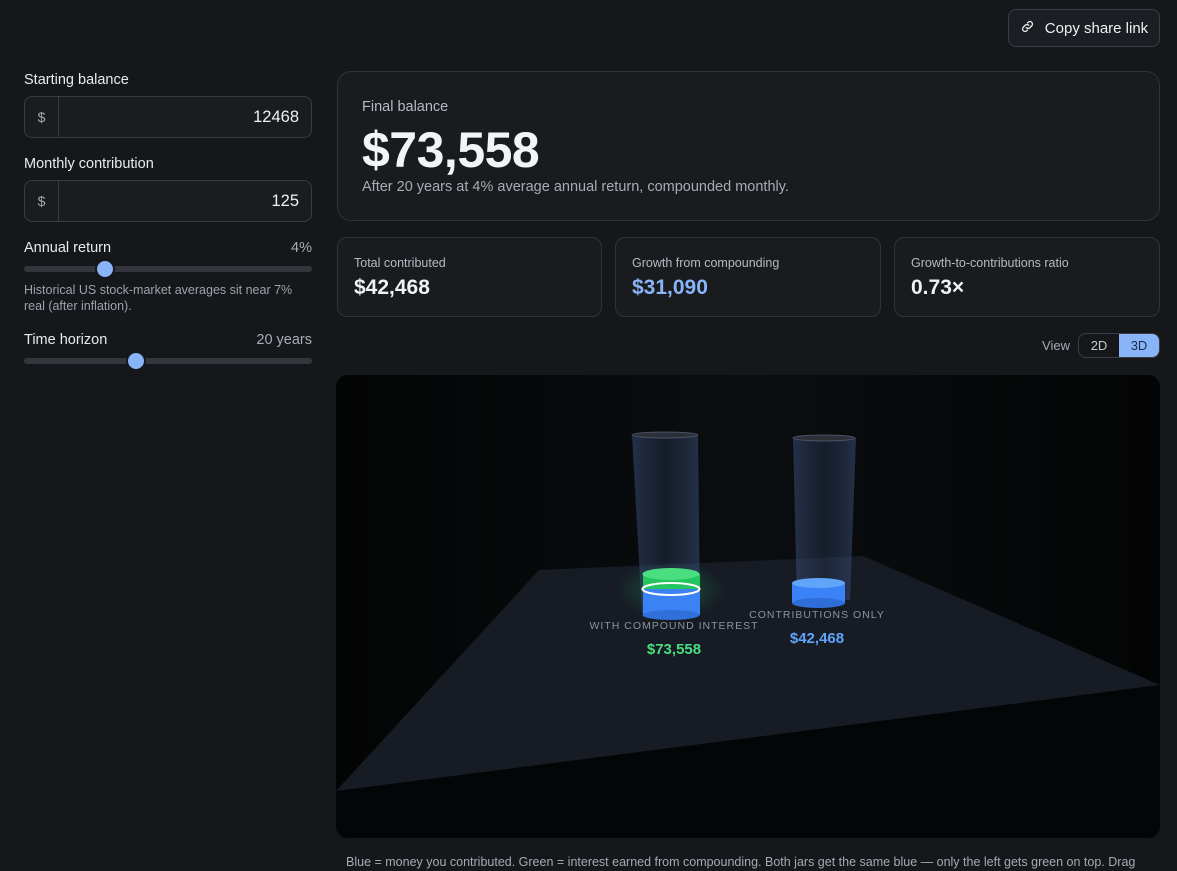 The height and width of the screenshot is (871, 1177). Describe the element at coordinates (392, 287) in the screenshot. I see `stat-value: $42,468` at that location.